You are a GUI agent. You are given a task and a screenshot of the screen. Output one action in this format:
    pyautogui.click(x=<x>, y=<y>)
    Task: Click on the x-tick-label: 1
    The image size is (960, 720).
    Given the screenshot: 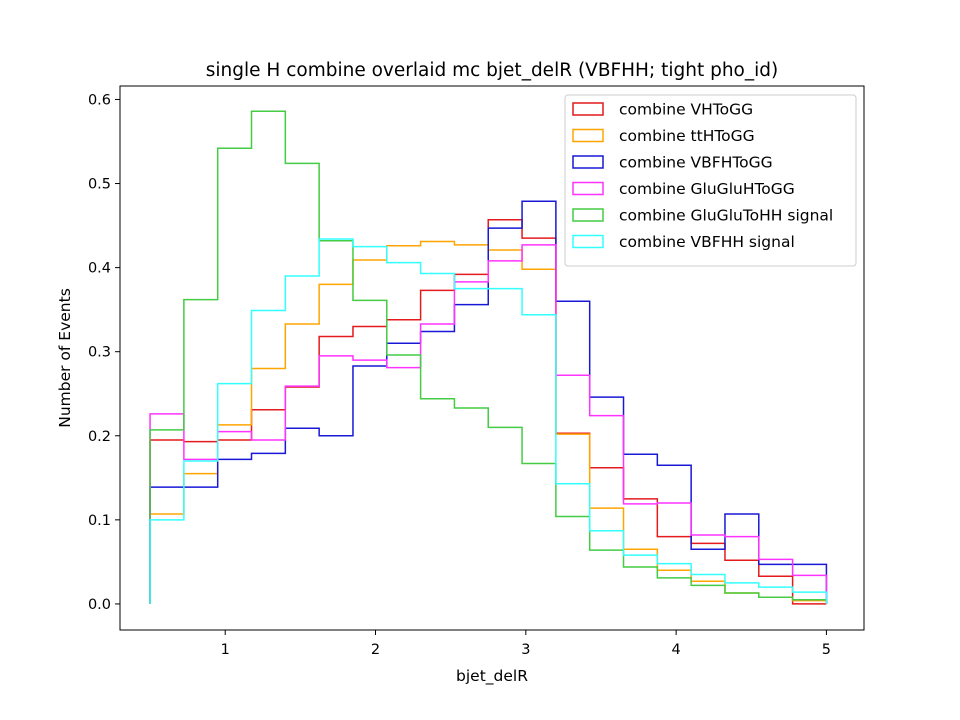 What is the action you would take?
    pyautogui.click(x=225, y=650)
    